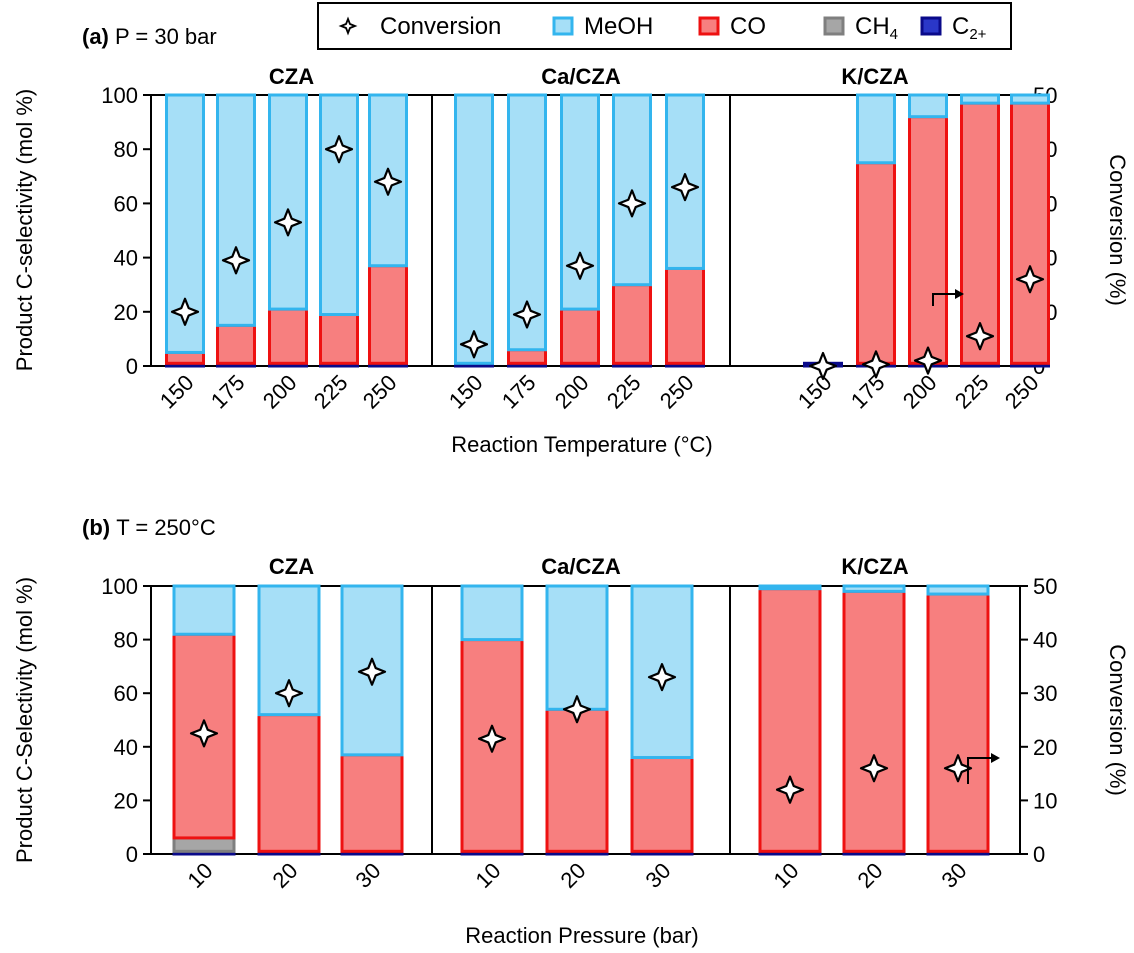 Image resolution: width=1134 pixels, height=953 pixels. I want to click on legend-subscript: 4, so click(894, 34).